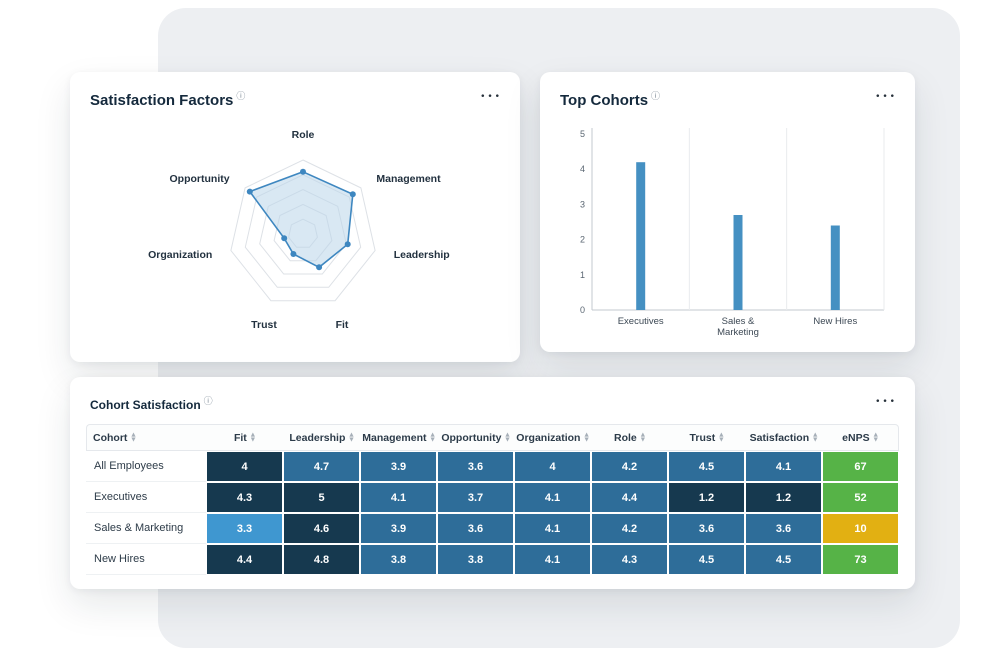  Describe the element at coordinates (582, 310) in the screenshot. I see `y-tick-label: 0` at that location.